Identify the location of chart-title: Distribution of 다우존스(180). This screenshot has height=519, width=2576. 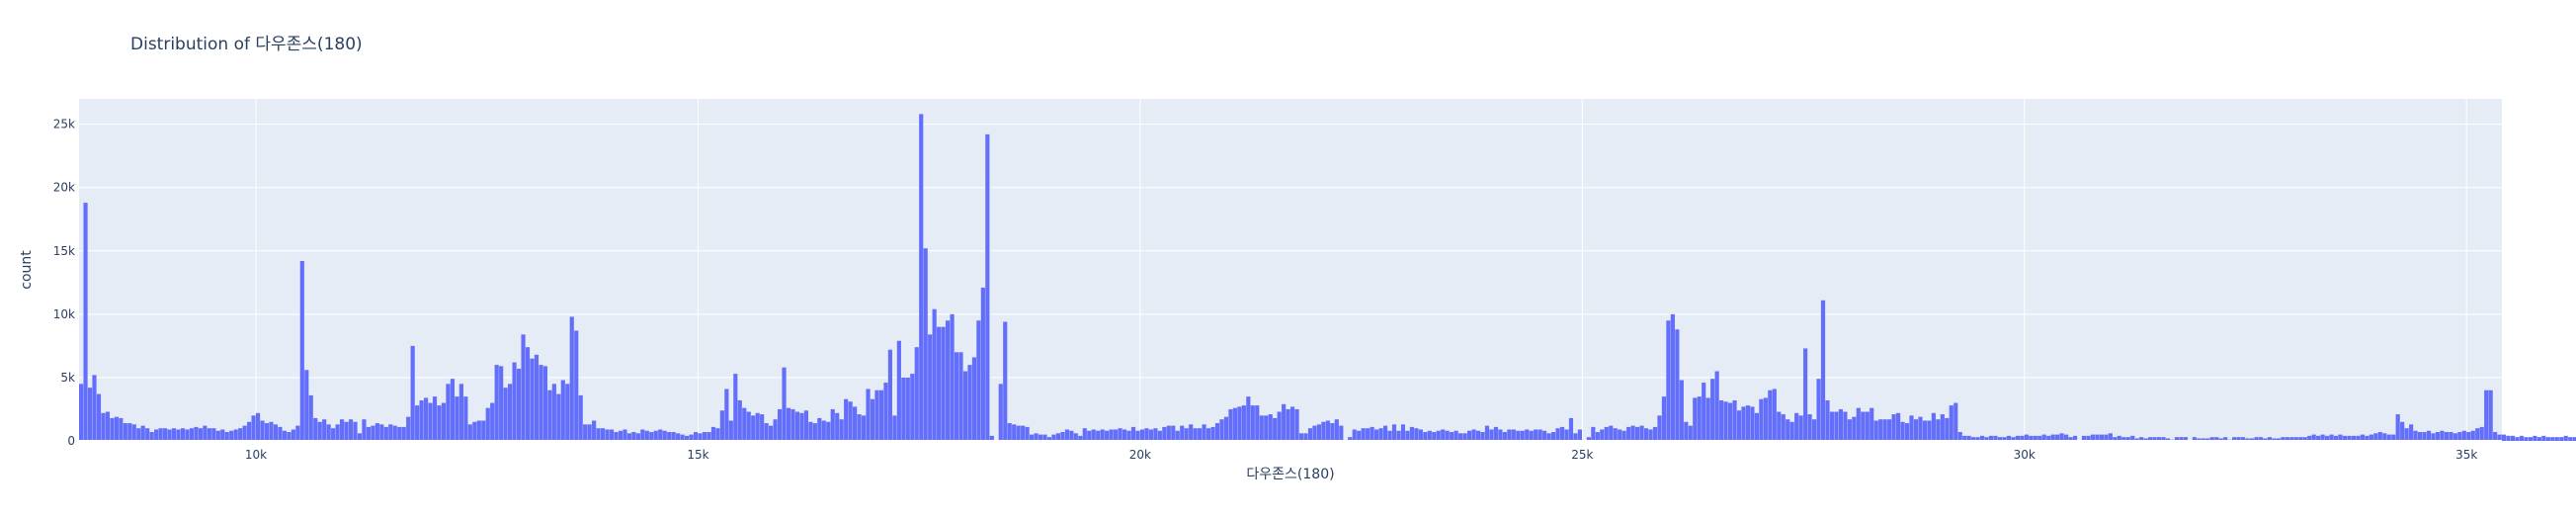
(246, 44).